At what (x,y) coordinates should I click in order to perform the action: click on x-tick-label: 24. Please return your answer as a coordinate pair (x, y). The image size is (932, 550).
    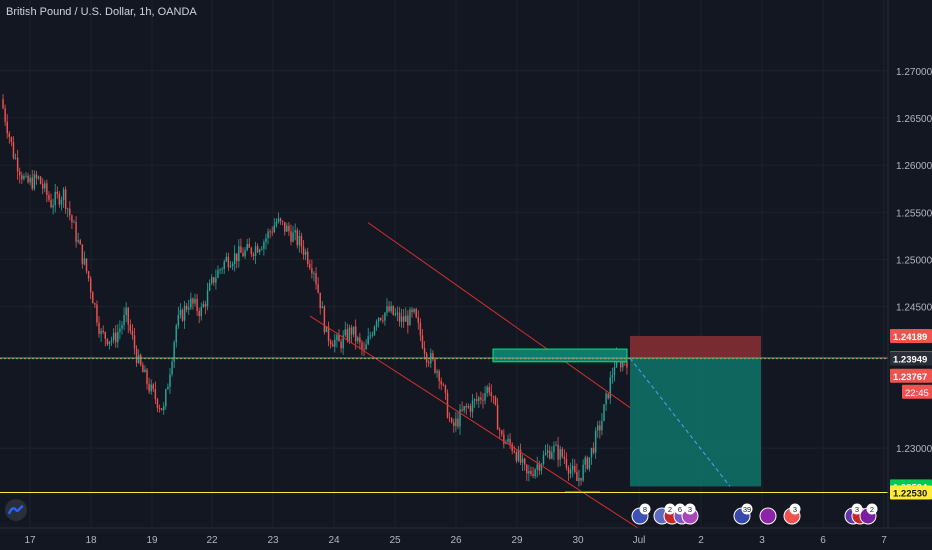
    Looking at the image, I should click on (334, 540).